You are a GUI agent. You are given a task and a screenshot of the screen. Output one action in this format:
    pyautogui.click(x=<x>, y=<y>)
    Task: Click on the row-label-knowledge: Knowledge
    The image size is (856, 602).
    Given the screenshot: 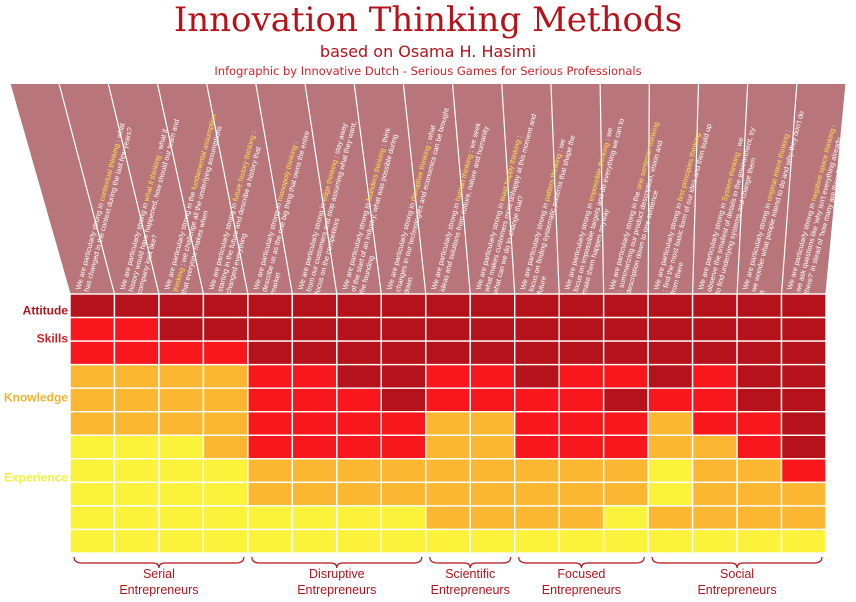 What is the action you would take?
    pyautogui.click(x=36, y=398)
    